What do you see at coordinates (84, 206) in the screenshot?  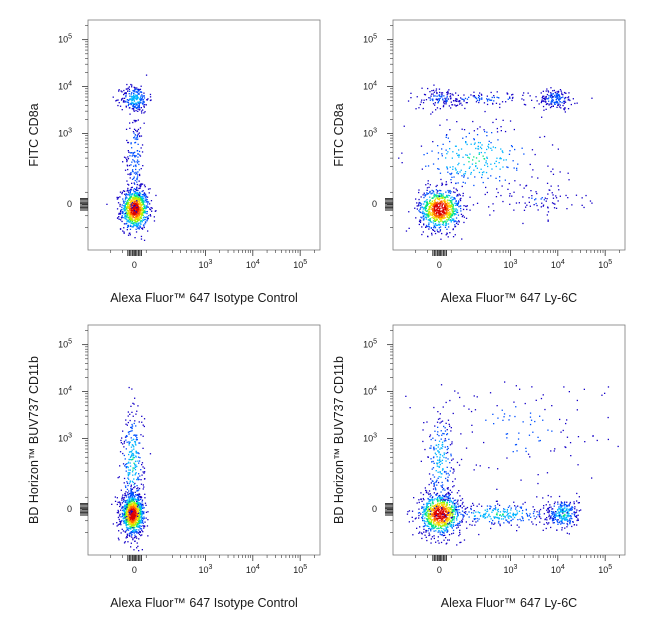 I see `y-axis-rug` at bounding box center [84, 206].